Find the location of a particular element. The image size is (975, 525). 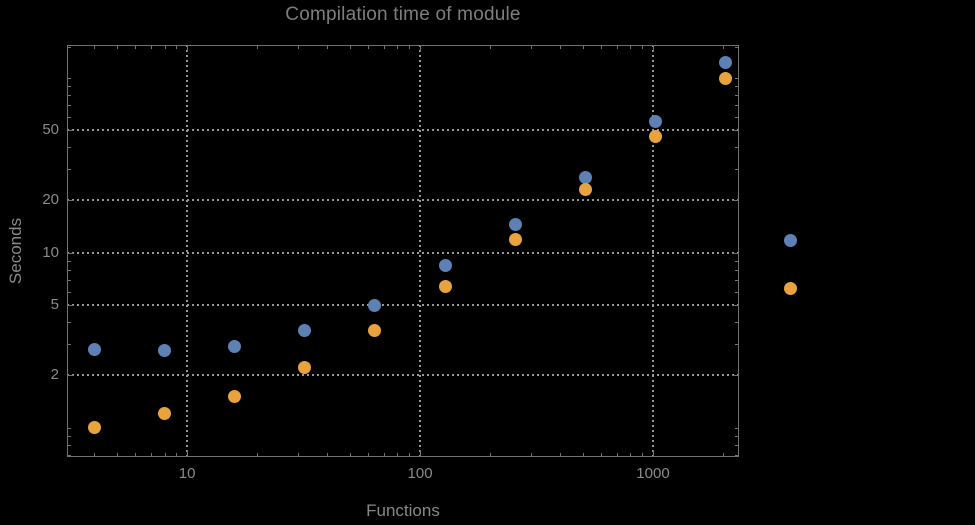

y-tick-label: 10 is located at coordinates (50, 252).